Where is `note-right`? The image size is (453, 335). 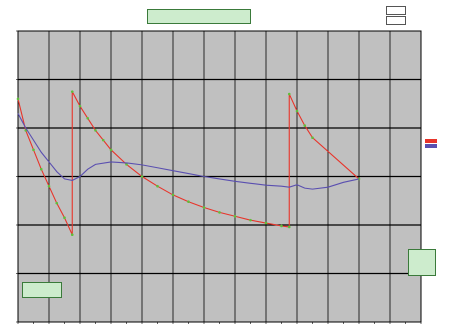 note-right is located at coordinates (422, 262).